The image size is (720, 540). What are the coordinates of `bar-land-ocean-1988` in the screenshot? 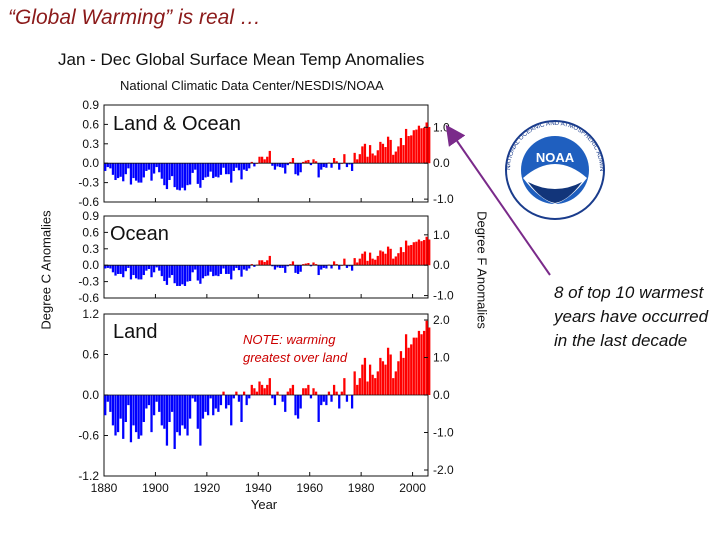 It's located at (383, 153).